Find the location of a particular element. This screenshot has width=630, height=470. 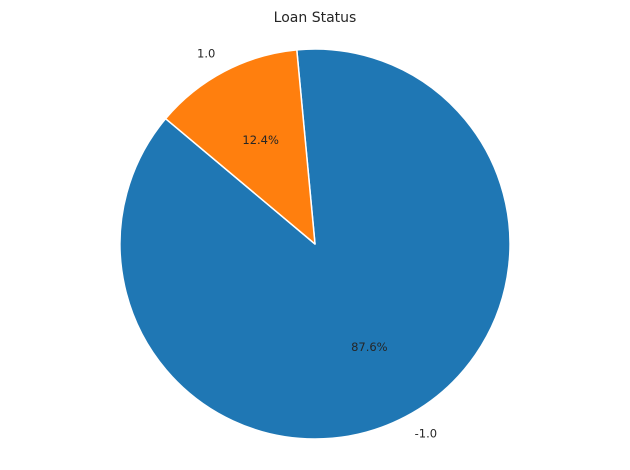

slice-category-label: -1.0 is located at coordinates (426, 433).